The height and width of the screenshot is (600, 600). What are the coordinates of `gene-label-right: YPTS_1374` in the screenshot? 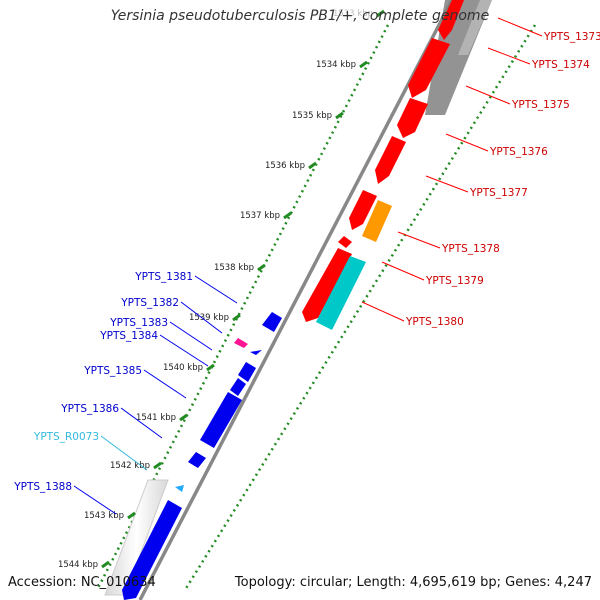 It's located at (560, 65).